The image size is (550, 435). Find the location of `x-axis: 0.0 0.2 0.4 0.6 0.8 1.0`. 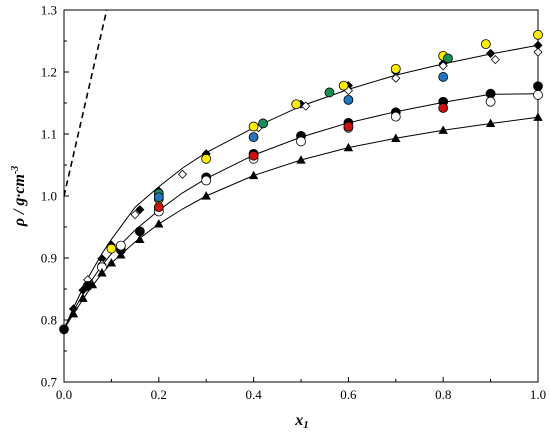

x-axis: 0.0 0.2 0.4 0.6 0.8 1.0 is located at coordinates (301, 389).